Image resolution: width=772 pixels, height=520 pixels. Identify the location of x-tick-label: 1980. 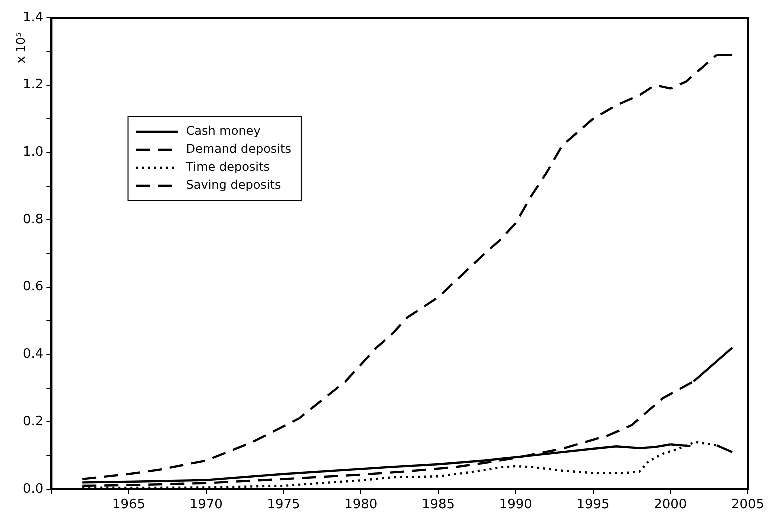
(361, 505).